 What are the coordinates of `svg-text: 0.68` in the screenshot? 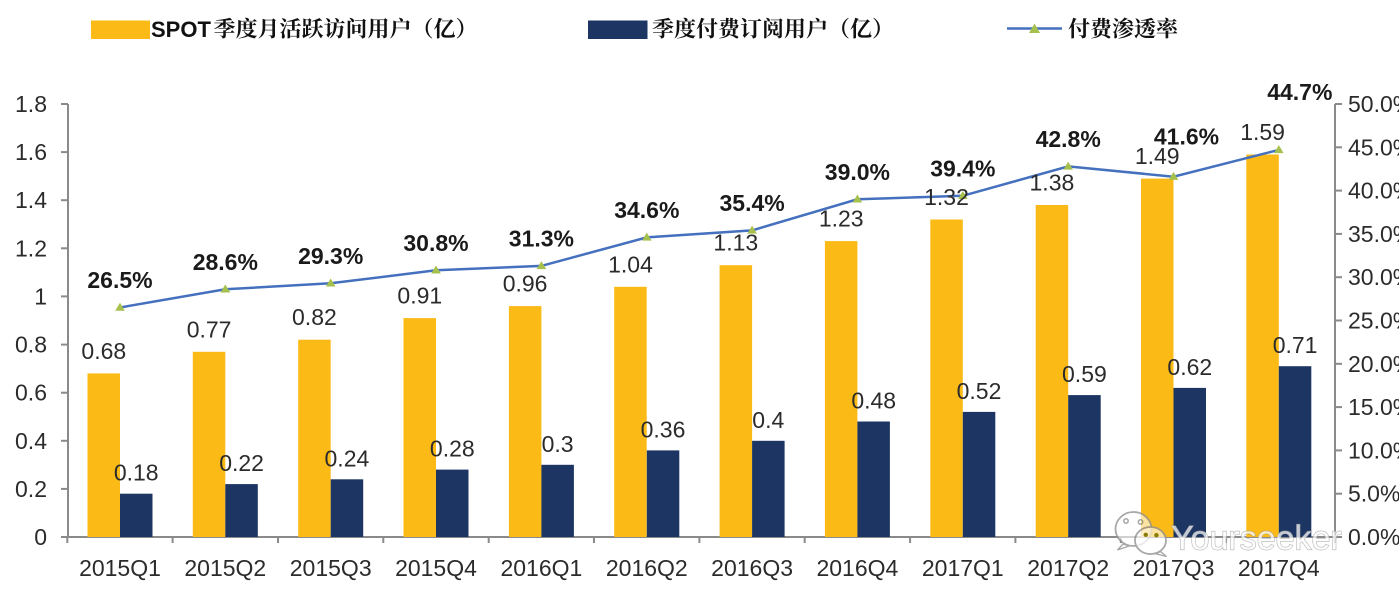 It's located at (103, 351).